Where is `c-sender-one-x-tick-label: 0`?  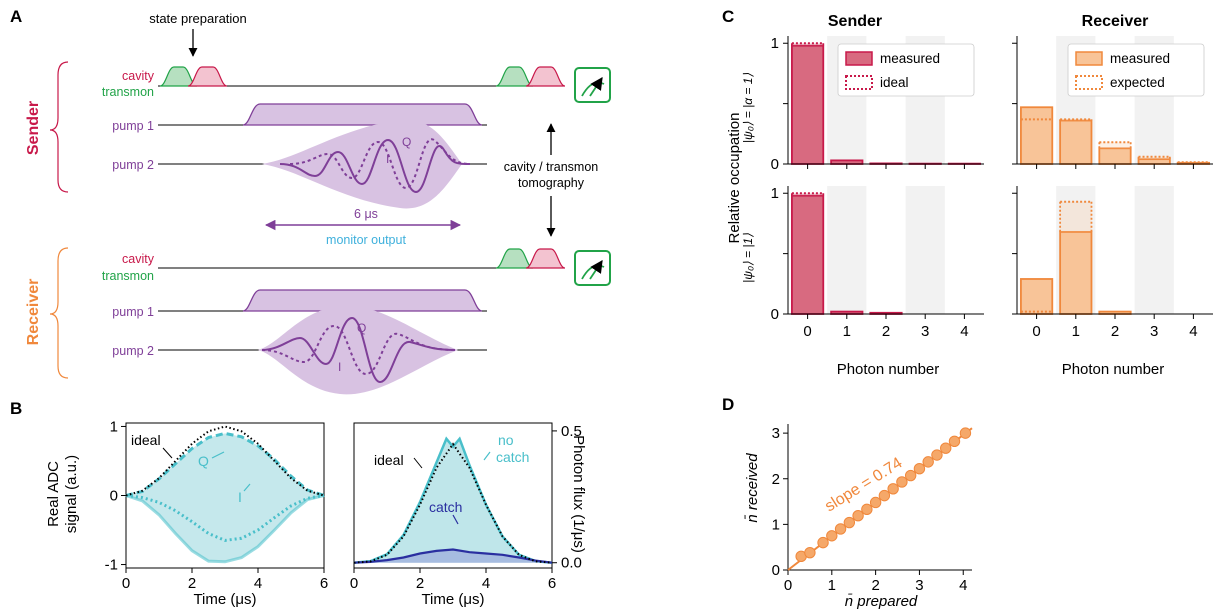 c-sender-one-x-tick-label: 0 is located at coordinates (807, 331).